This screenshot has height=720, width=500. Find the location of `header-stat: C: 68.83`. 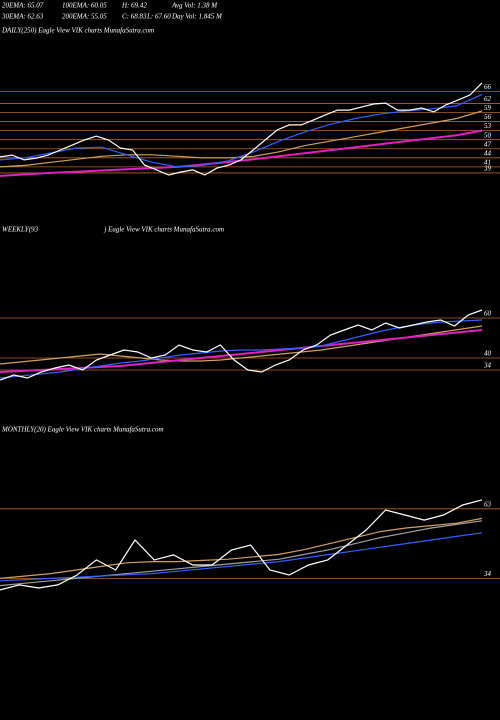

header-stat: C: 68.83 is located at coordinates (134, 17).